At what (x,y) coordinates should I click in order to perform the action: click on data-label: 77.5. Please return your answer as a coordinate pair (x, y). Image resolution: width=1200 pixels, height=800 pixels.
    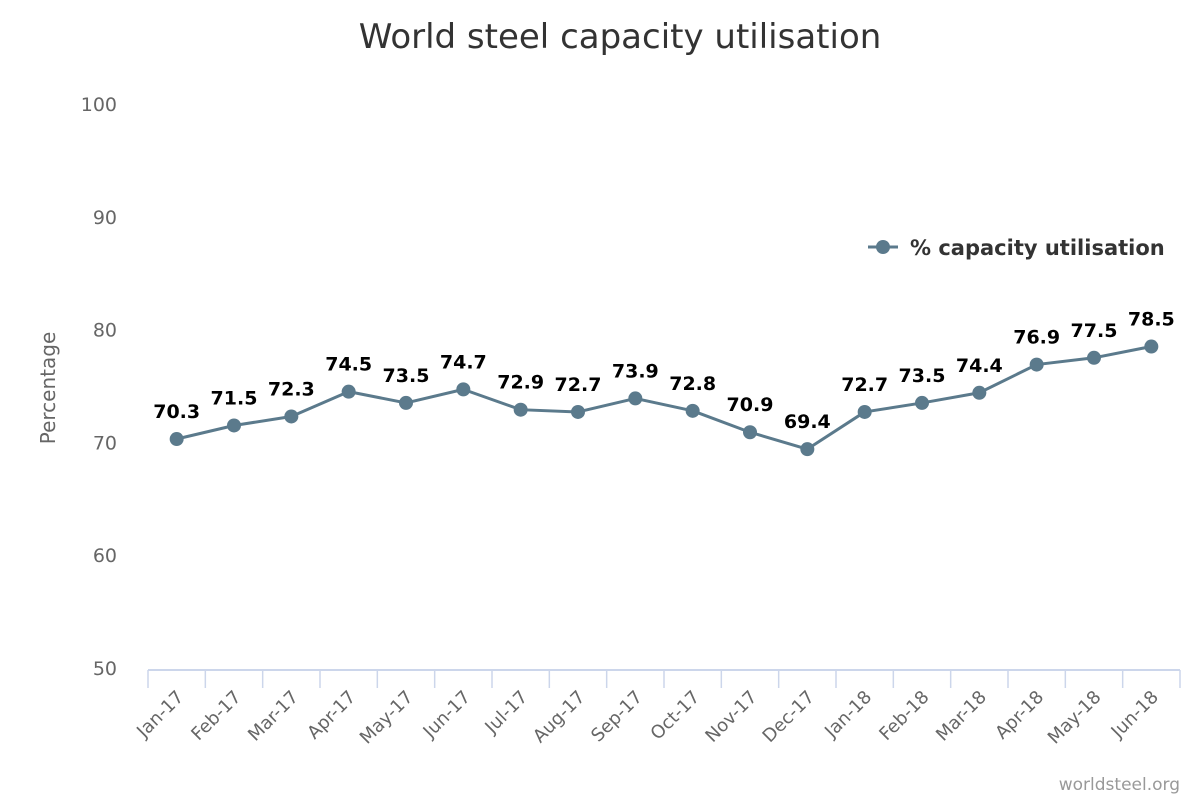
    Looking at the image, I should click on (1094, 331).